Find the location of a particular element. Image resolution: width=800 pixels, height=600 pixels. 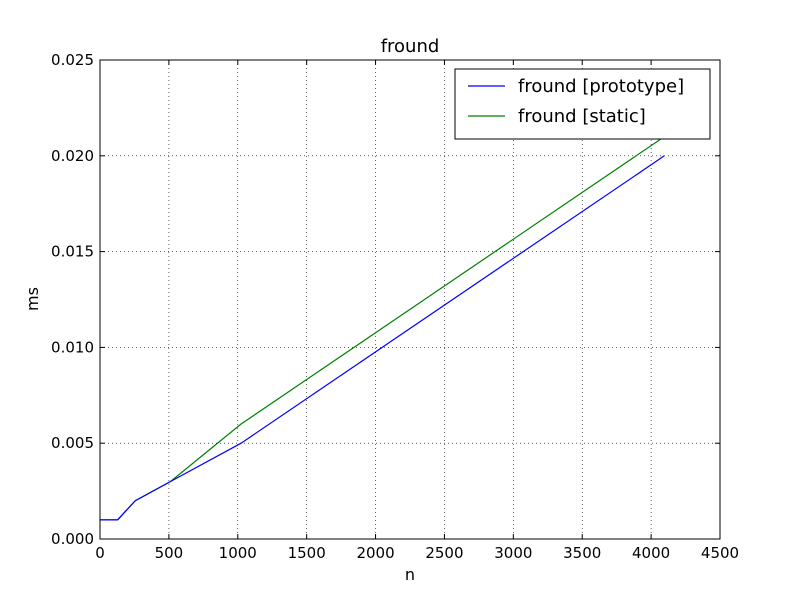

legend: fround [prototype] fround [static] is located at coordinates (582, 104).